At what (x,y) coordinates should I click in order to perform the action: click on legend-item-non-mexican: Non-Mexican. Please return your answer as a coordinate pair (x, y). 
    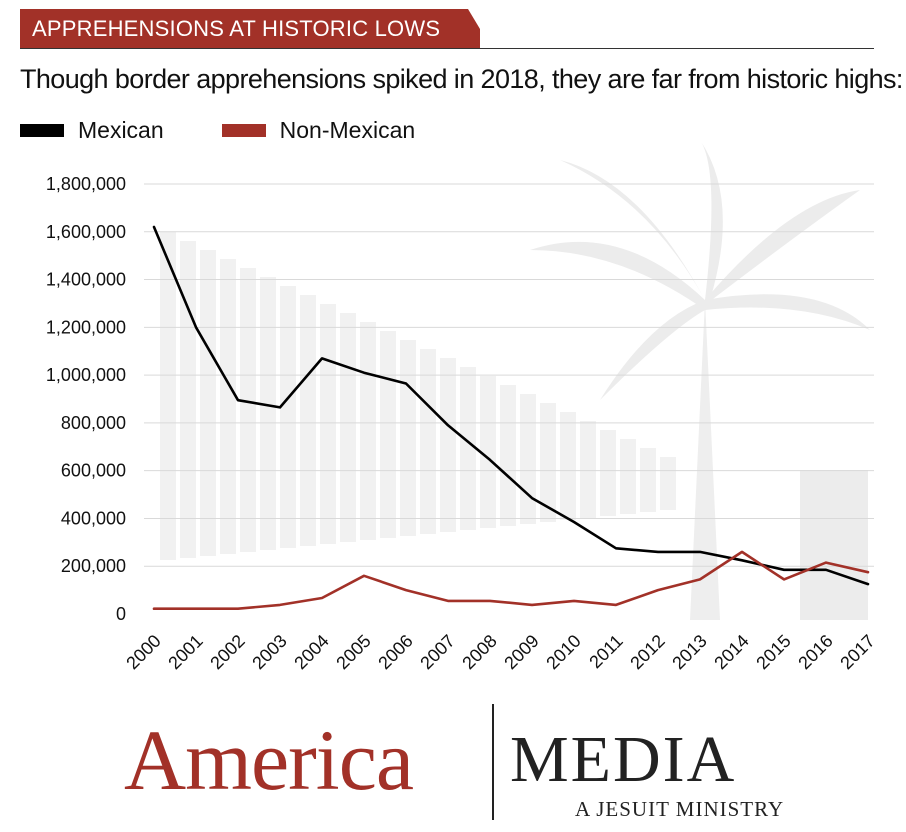
    Looking at the image, I should click on (318, 130).